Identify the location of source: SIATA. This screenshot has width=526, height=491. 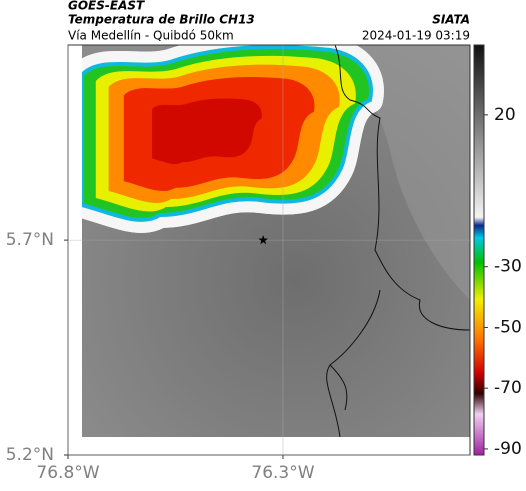
(451, 20).